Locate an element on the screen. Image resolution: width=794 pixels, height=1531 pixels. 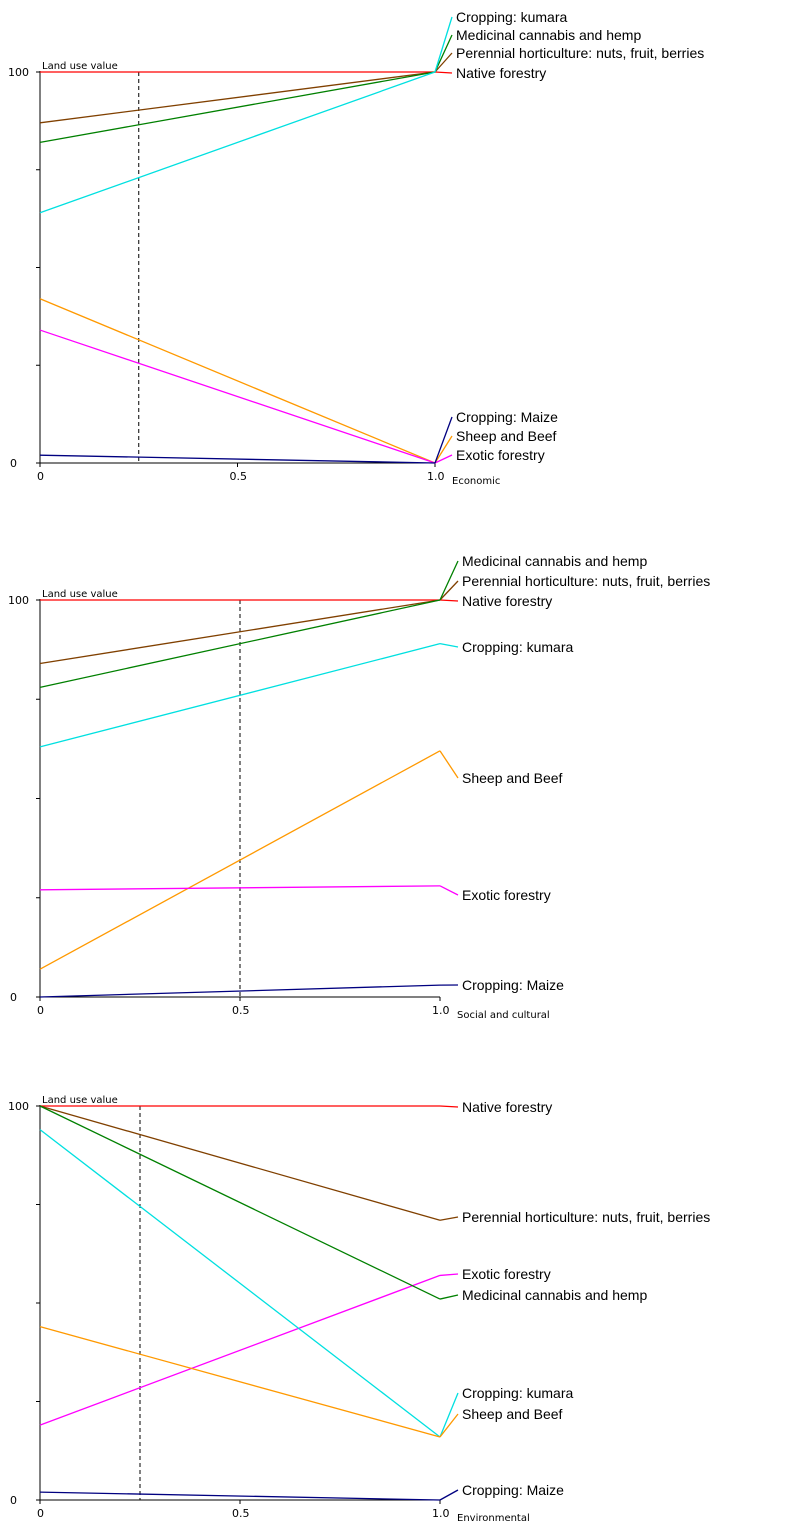
x-axis-label: Social and cultural is located at coordinates (503, 1015).